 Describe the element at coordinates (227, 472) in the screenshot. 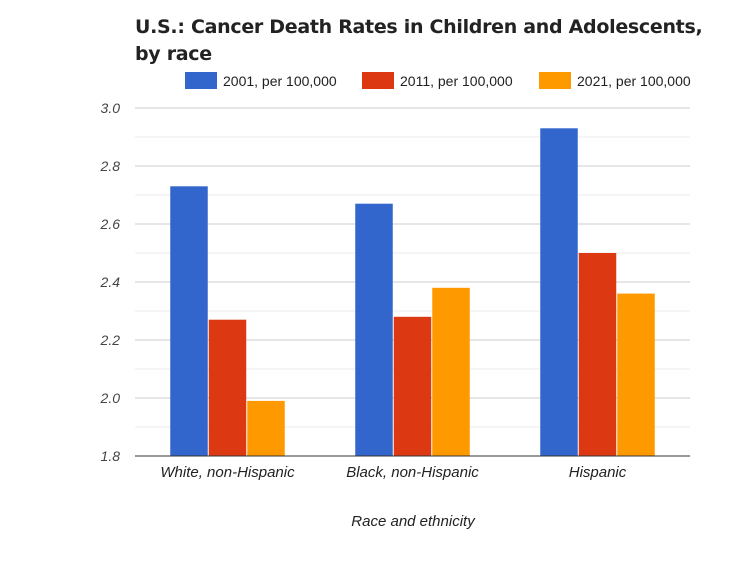

I see `x-tick-label: White, non-Hispanic` at that location.